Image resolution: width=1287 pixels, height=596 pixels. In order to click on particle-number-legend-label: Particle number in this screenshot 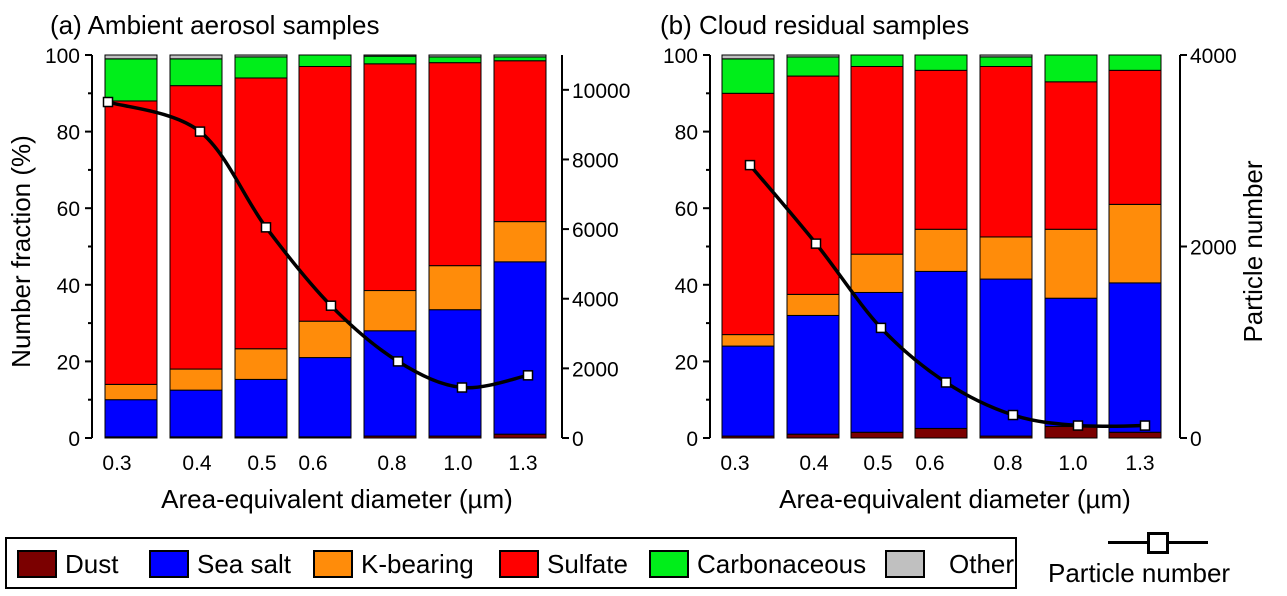, I will do `click(1139, 573)`.